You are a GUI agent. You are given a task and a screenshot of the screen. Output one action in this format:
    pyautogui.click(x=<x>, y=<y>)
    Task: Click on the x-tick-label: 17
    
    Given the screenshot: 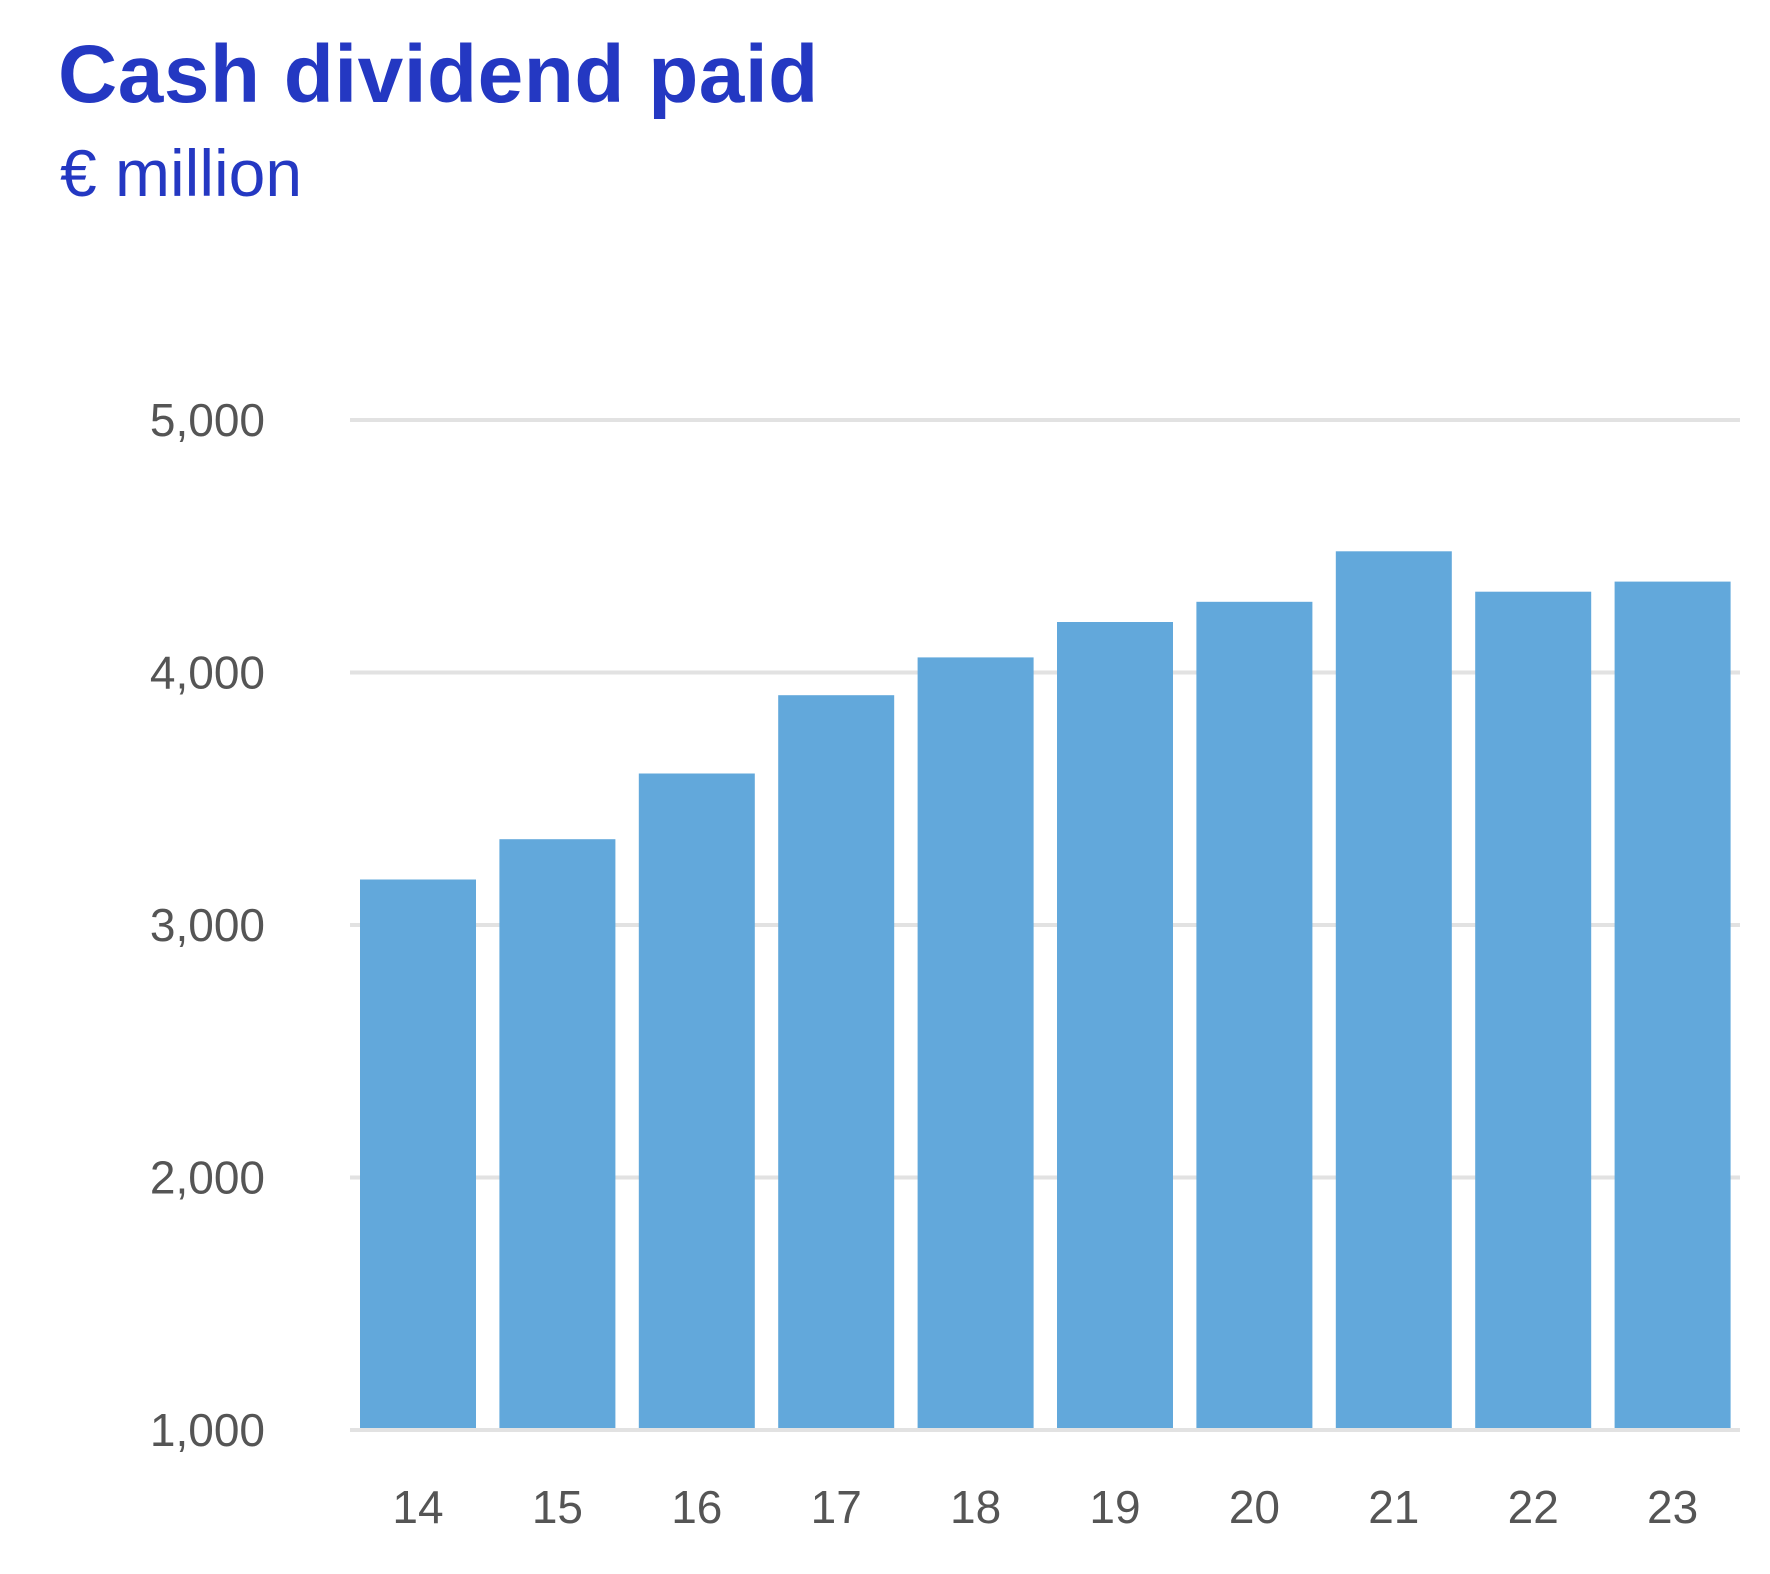 What is the action you would take?
    pyautogui.click(x=836, y=1507)
    